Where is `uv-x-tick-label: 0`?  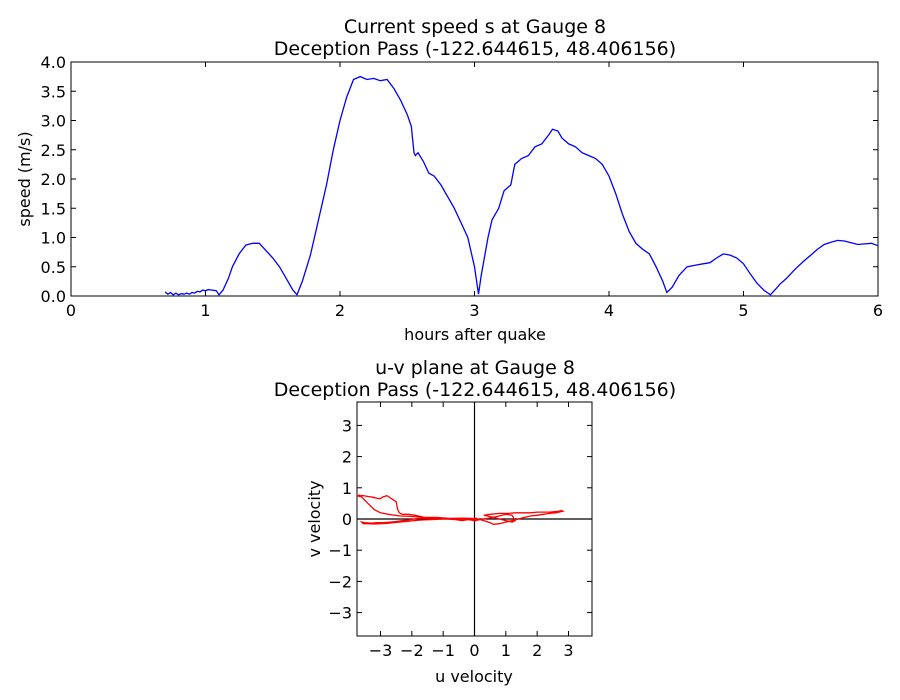 uv-x-tick-label: 0 is located at coordinates (474, 650).